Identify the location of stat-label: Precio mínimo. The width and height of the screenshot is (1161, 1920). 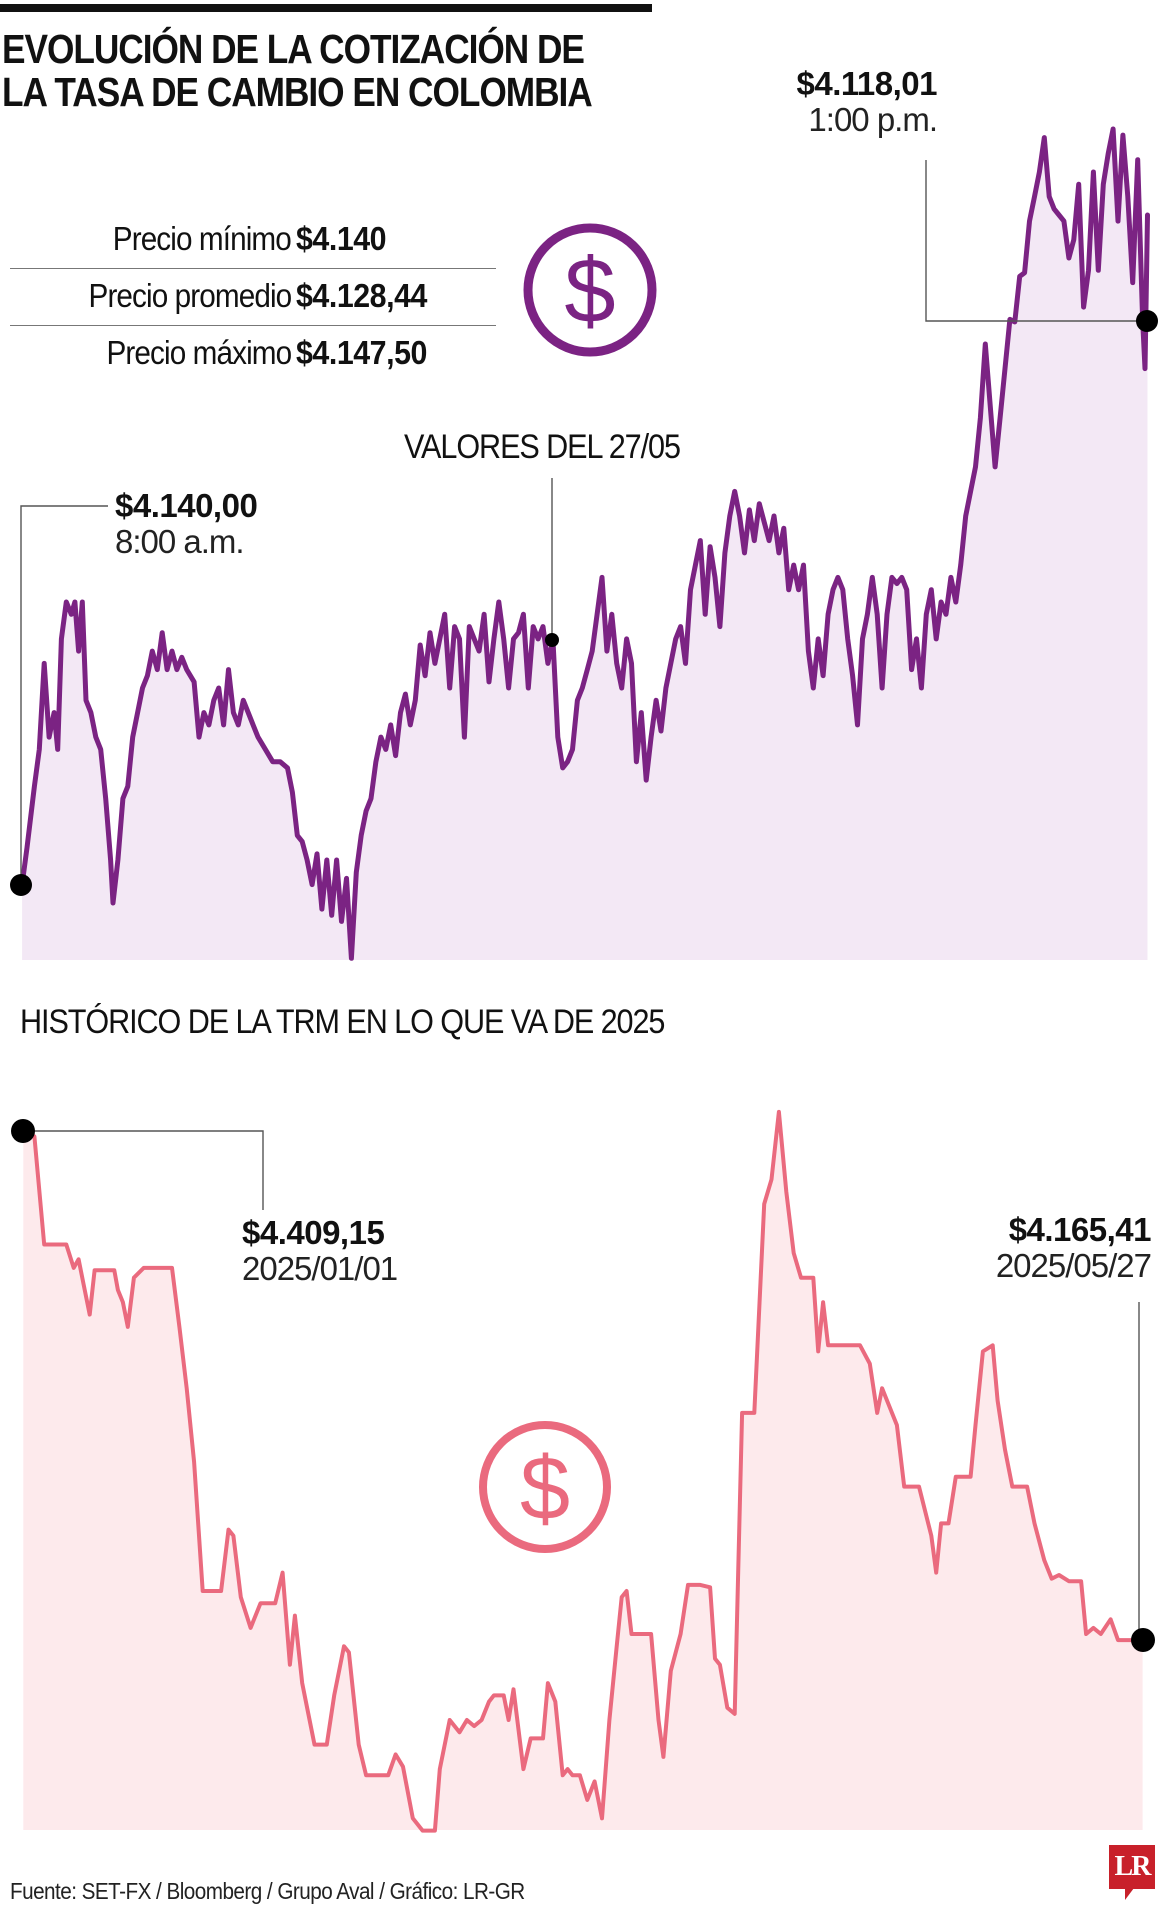
(202, 238).